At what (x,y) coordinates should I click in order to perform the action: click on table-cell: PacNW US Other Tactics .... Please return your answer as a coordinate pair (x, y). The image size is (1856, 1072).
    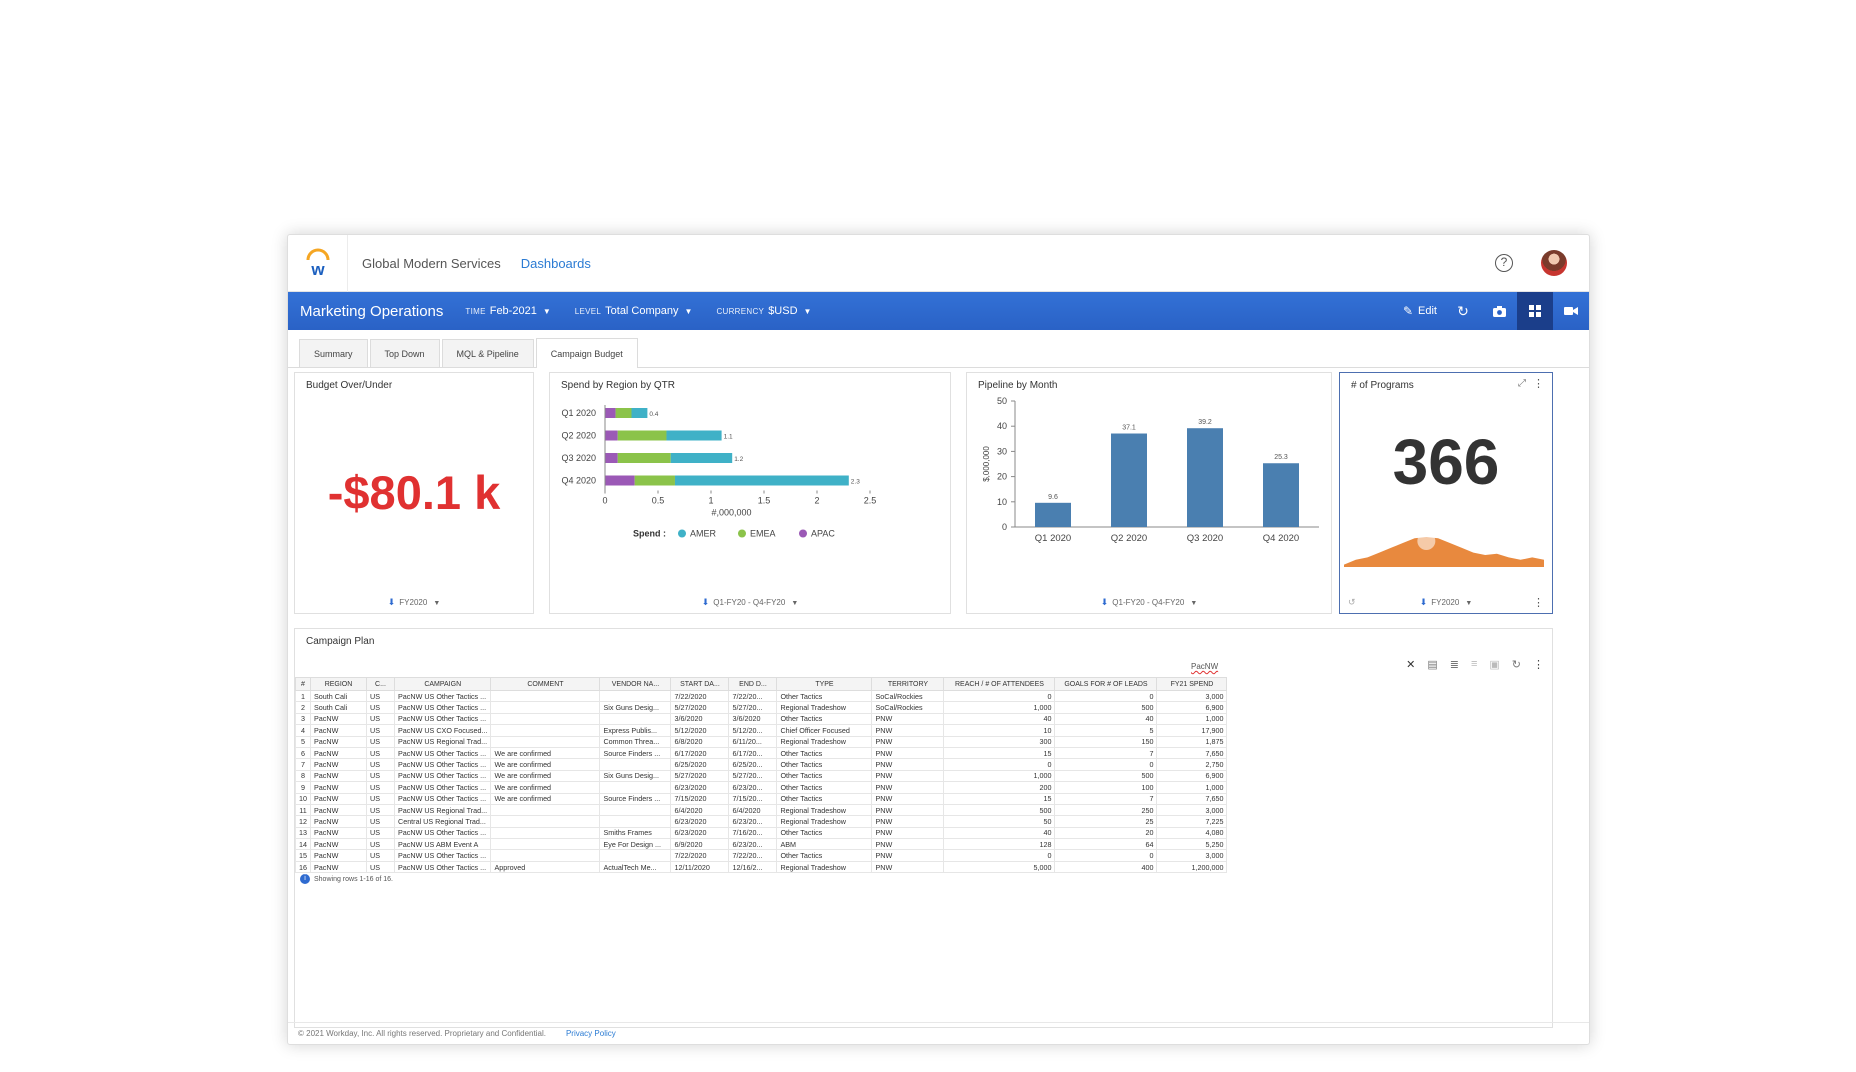
    Looking at the image, I should click on (442, 696).